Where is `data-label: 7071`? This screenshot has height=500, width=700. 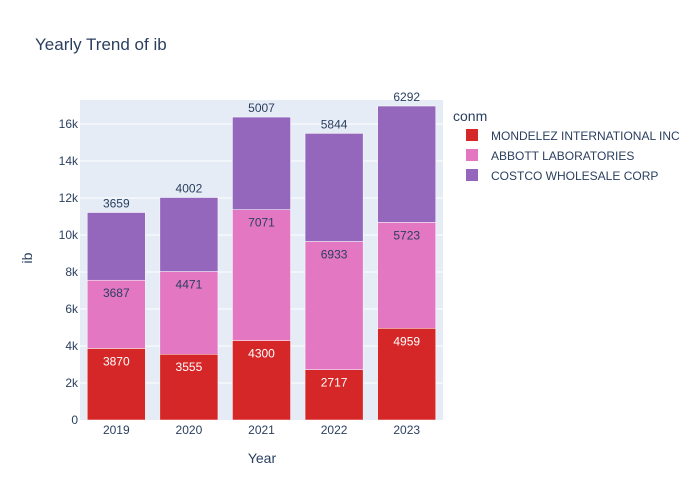 data-label: 7071 is located at coordinates (261, 223).